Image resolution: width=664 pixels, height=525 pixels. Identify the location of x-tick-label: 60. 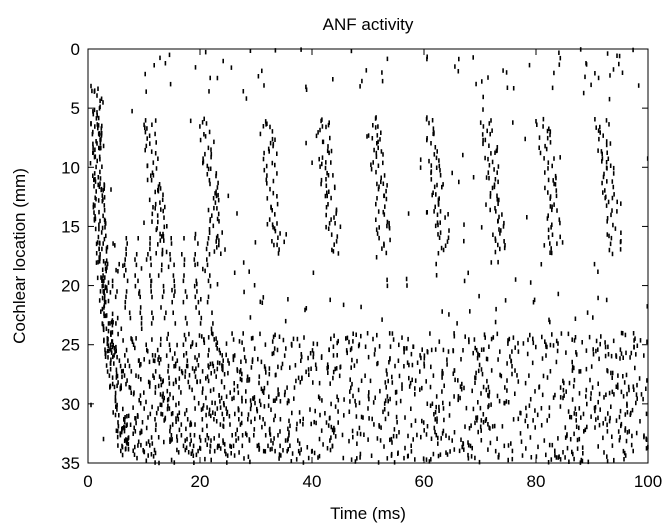
(424, 481).